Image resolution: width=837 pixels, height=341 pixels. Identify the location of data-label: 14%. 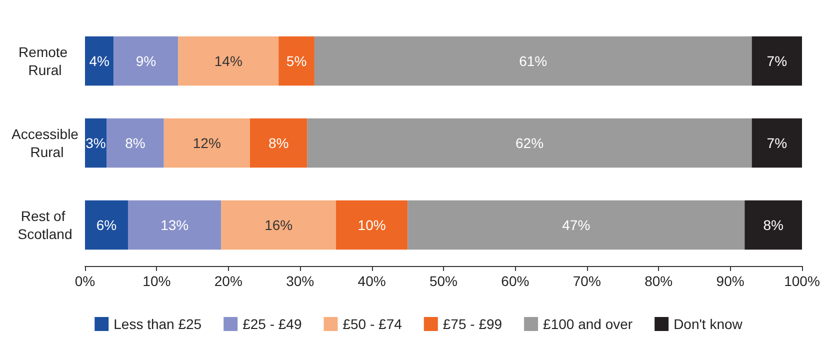
(228, 61).